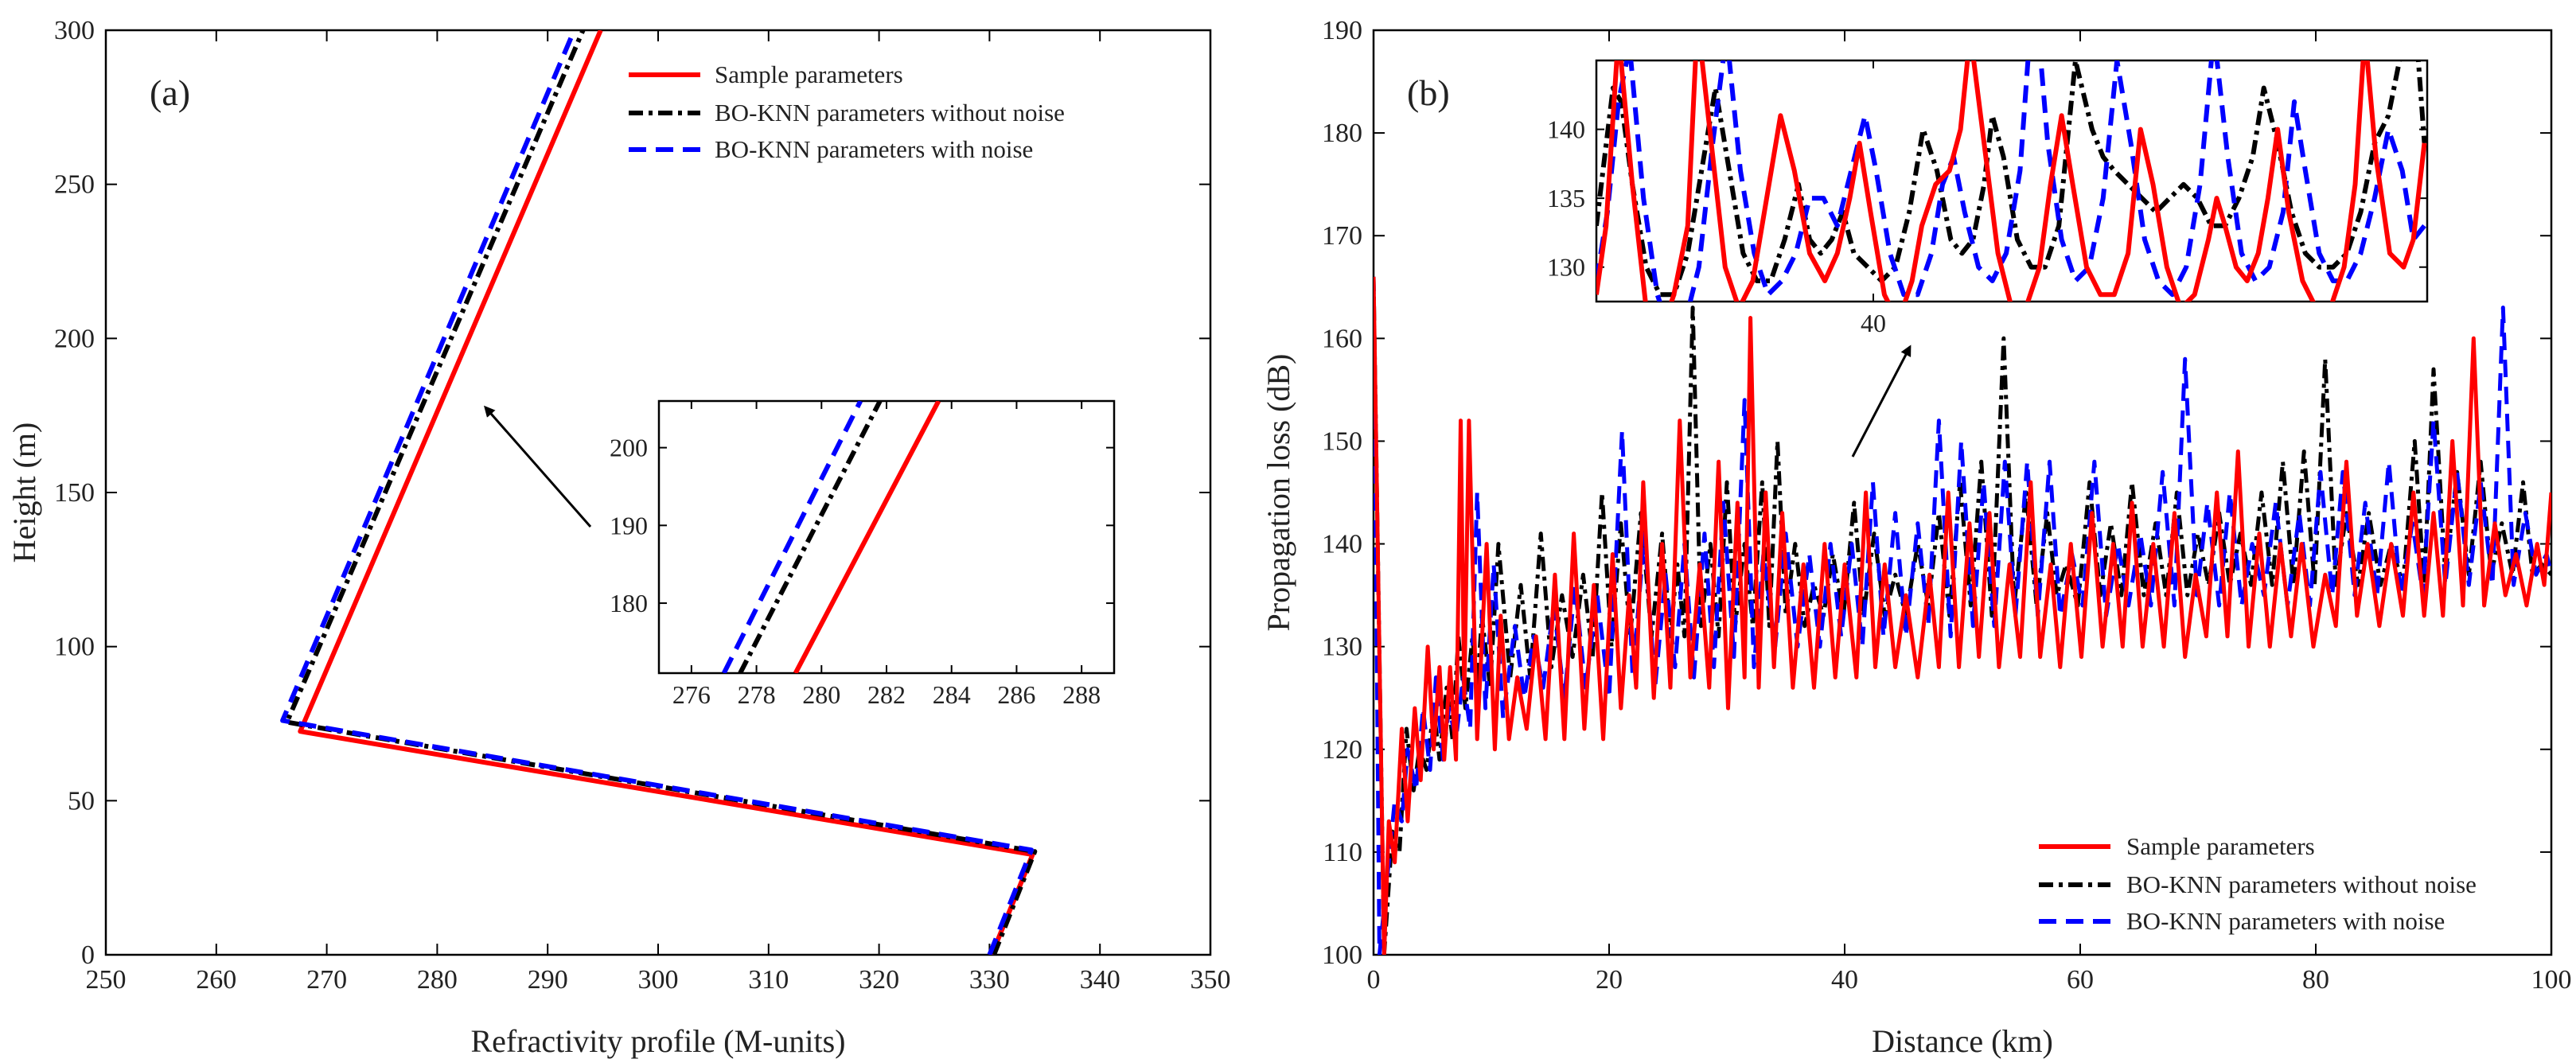 Image resolution: width=2576 pixels, height=1063 pixels. Describe the element at coordinates (2285, 921) in the screenshot. I see `legend-b-label-with-noise: BO-KNN parameters with noise` at that location.